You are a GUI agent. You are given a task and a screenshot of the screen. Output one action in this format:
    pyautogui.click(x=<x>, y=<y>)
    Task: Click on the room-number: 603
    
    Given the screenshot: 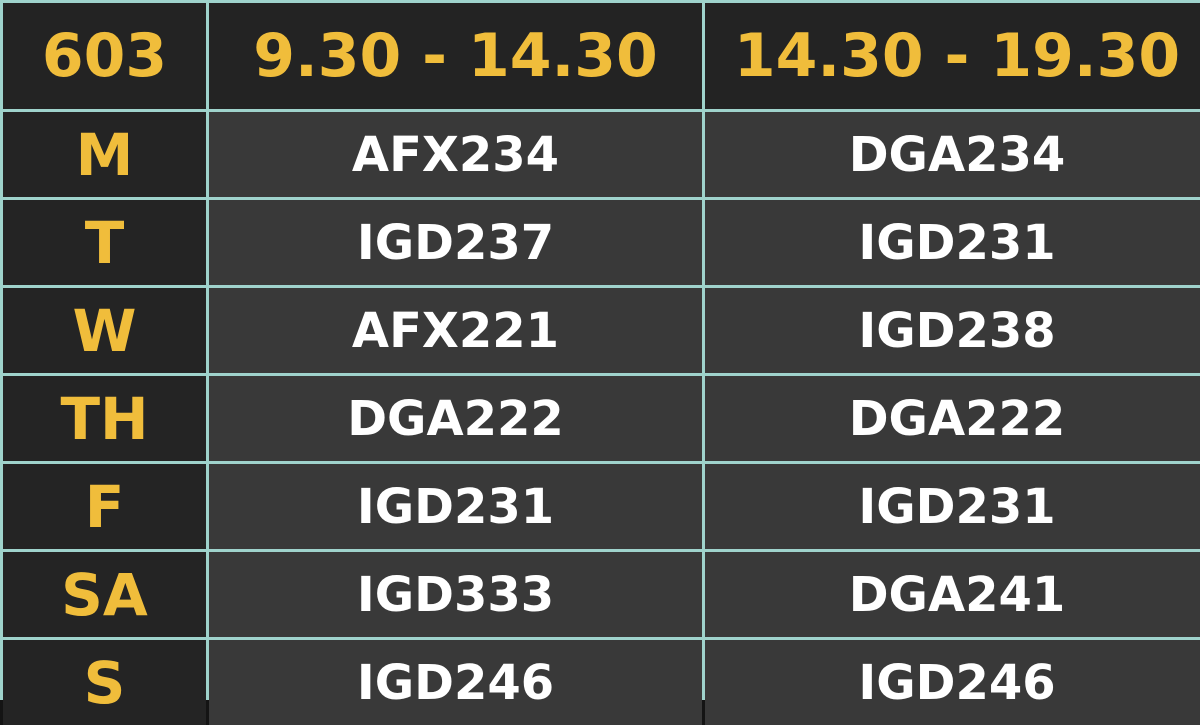 What is the action you would take?
    pyautogui.click(x=104, y=56)
    